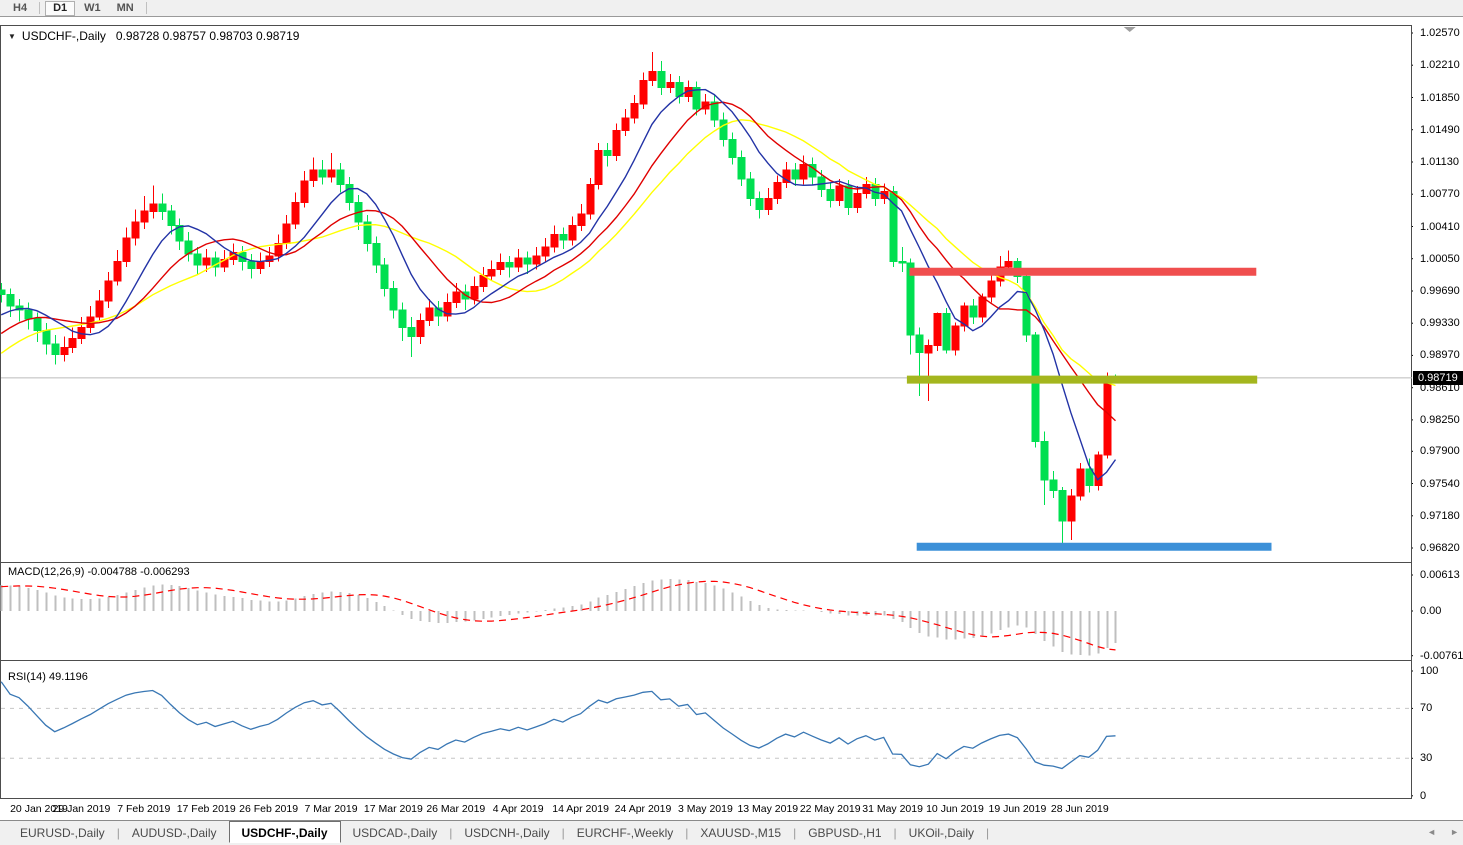 This screenshot has width=1463, height=845. I want to click on price-axis-label: 0.99330, so click(1440, 323).